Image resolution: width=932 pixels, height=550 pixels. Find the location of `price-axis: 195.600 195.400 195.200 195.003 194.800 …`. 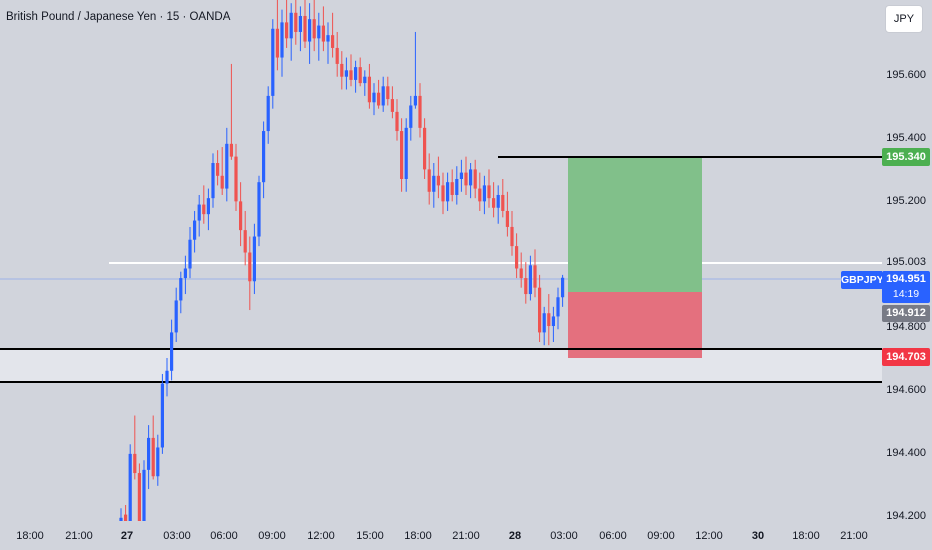

price-axis: 195.600 195.400 195.200 195.003 194.800 … is located at coordinates (907, 261).